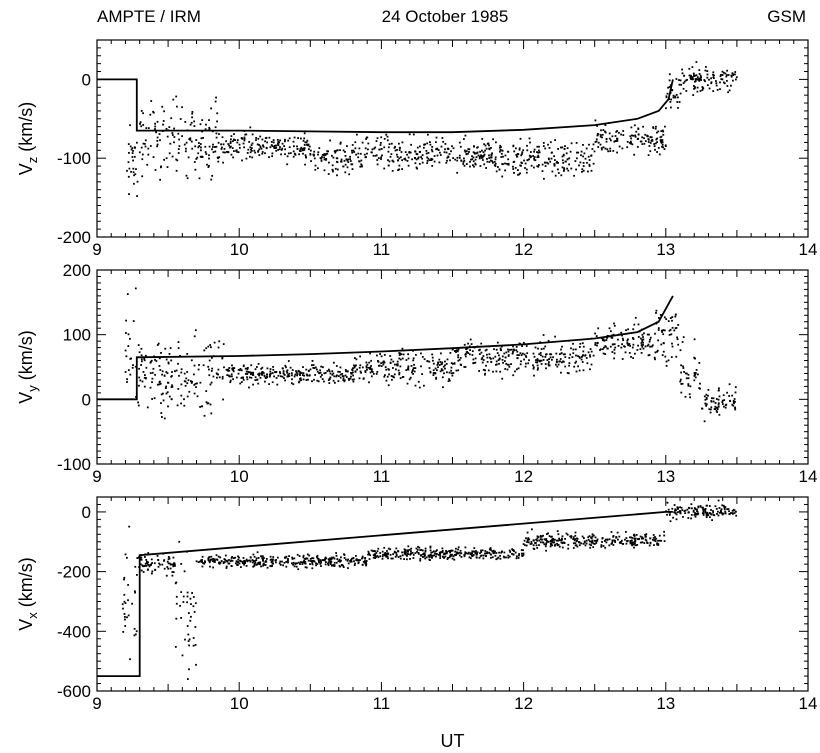 The width and height of the screenshot is (820, 753). What do you see at coordinates (28, 139) in the screenshot?
I see `y-axis-label-top: Vz (km/s)` at bounding box center [28, 139].